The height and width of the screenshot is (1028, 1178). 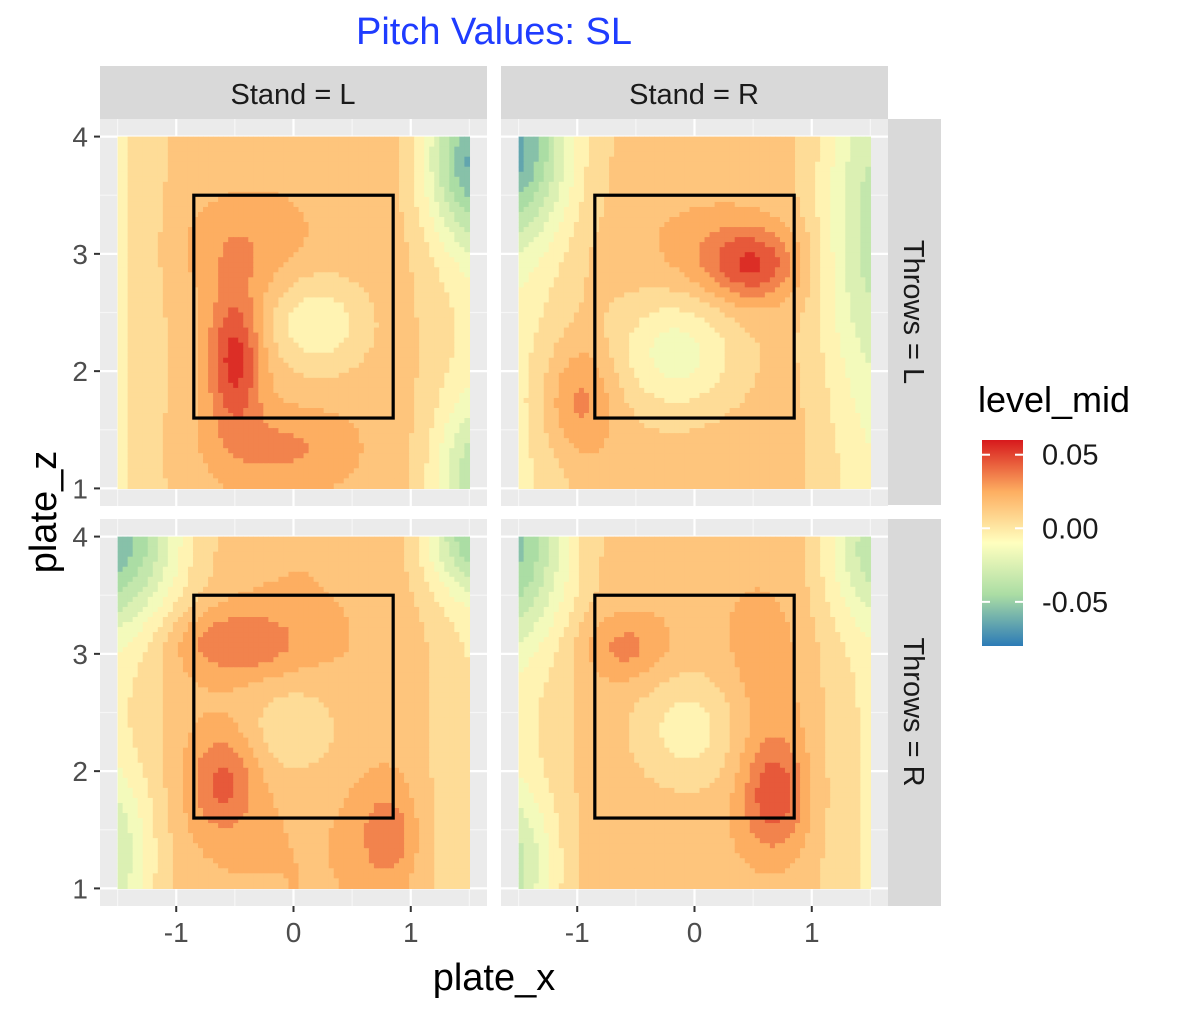 I want to click on strip-top-left: Stand = L, so click(x=293, y=92).